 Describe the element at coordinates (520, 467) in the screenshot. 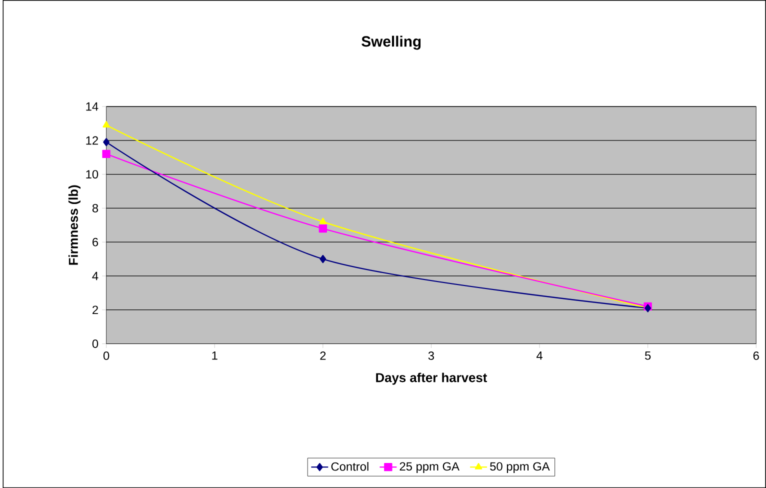

I see `legend-label: 50 ppm GA` at that location.